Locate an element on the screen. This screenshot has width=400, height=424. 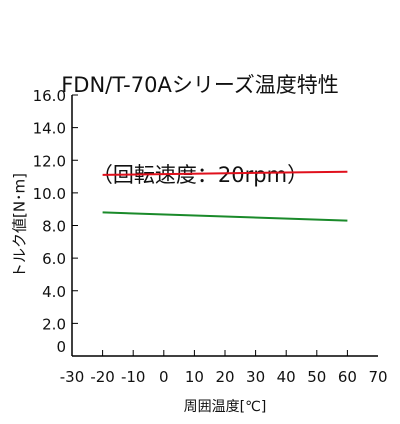
x-tick-label: 50 is located at coordinates (316, 377).